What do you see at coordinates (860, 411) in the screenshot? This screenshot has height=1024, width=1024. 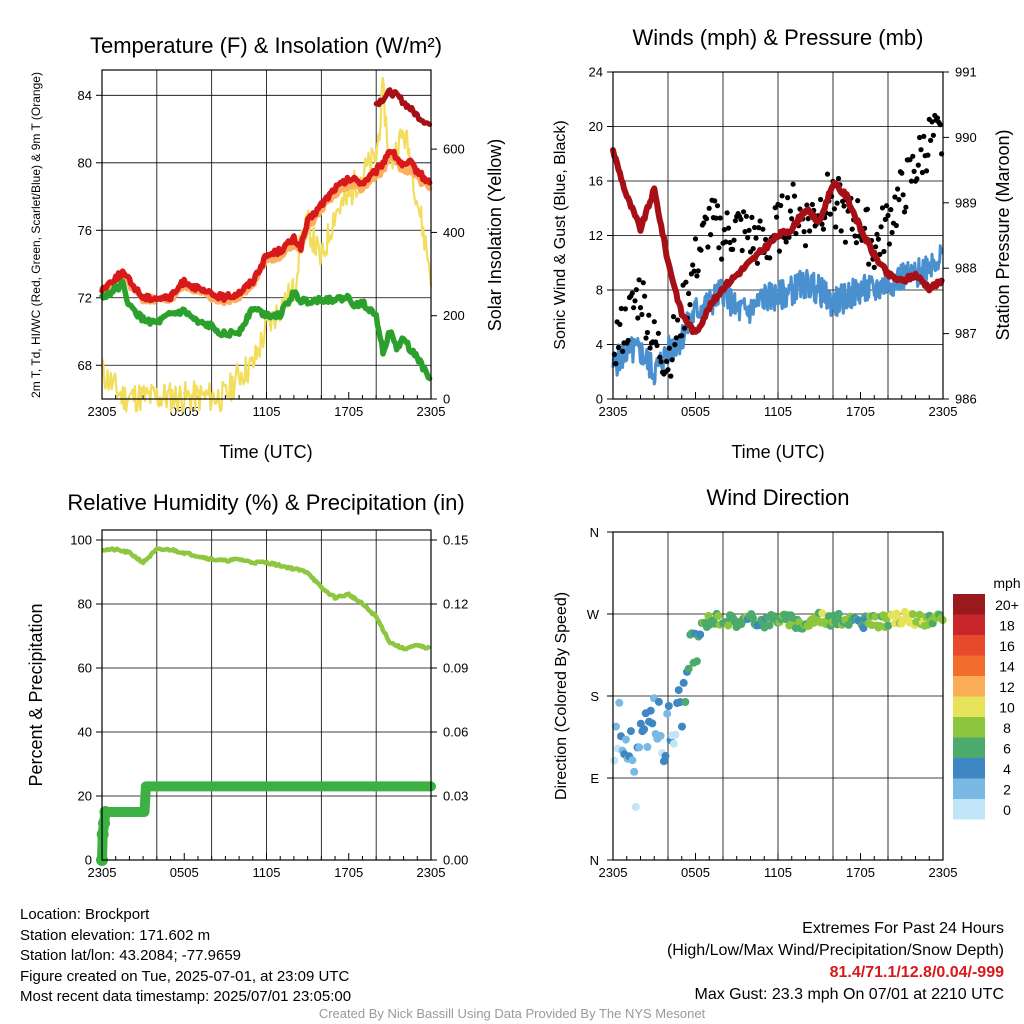 I see `wind-x-tick-label: 1705` at bounding box center [860, 411].